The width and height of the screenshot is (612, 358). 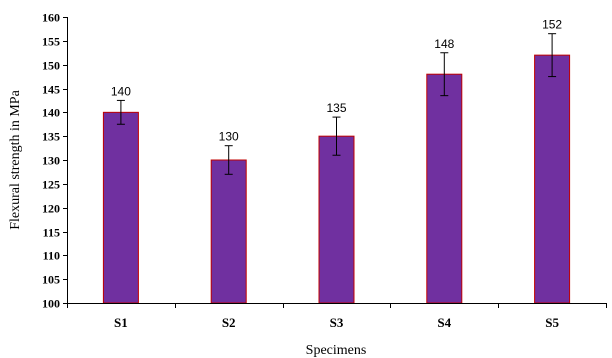 I want to click on y-tick-label: 145, so click(x=51, y=90).